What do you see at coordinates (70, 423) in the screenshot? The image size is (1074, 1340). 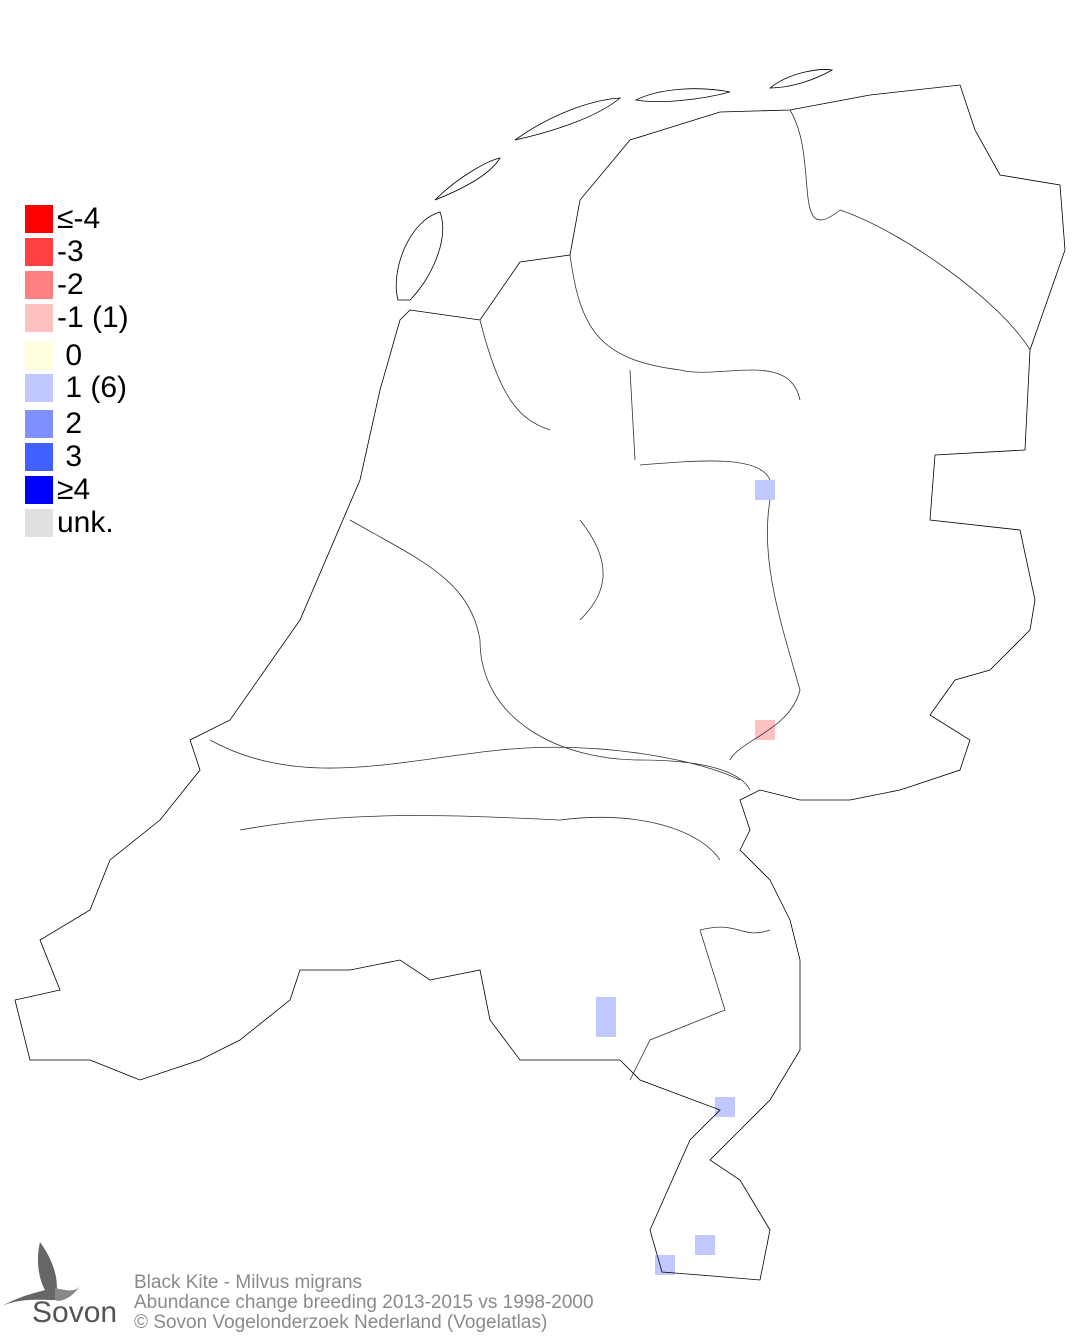 I see `legend-label: 2` at bounding box center [70, 423].